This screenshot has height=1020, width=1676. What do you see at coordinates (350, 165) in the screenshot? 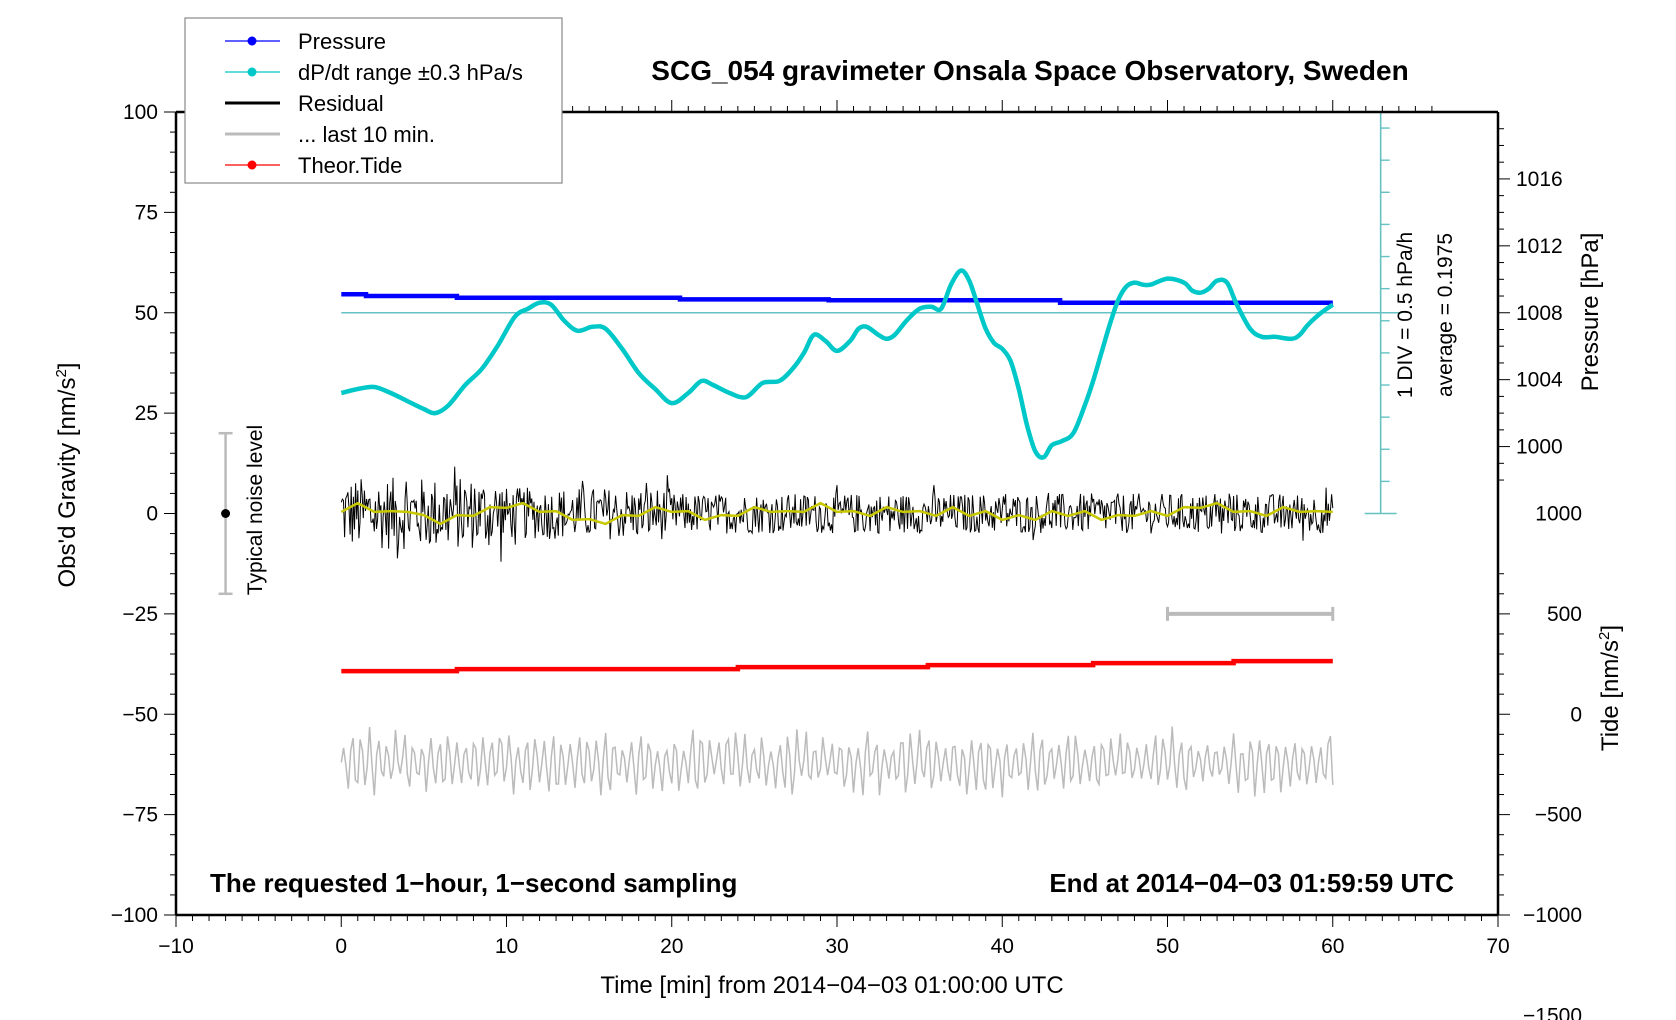
I see `legend-label-tide: Theor.Tide` at bounding box center [350, 165].